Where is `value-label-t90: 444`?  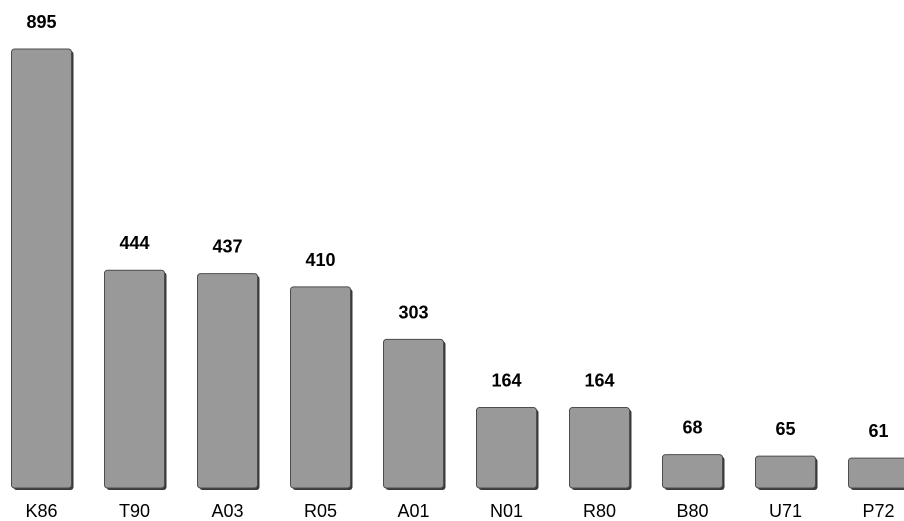 value-label-t90: 444 is located at coordinates (134, 243).